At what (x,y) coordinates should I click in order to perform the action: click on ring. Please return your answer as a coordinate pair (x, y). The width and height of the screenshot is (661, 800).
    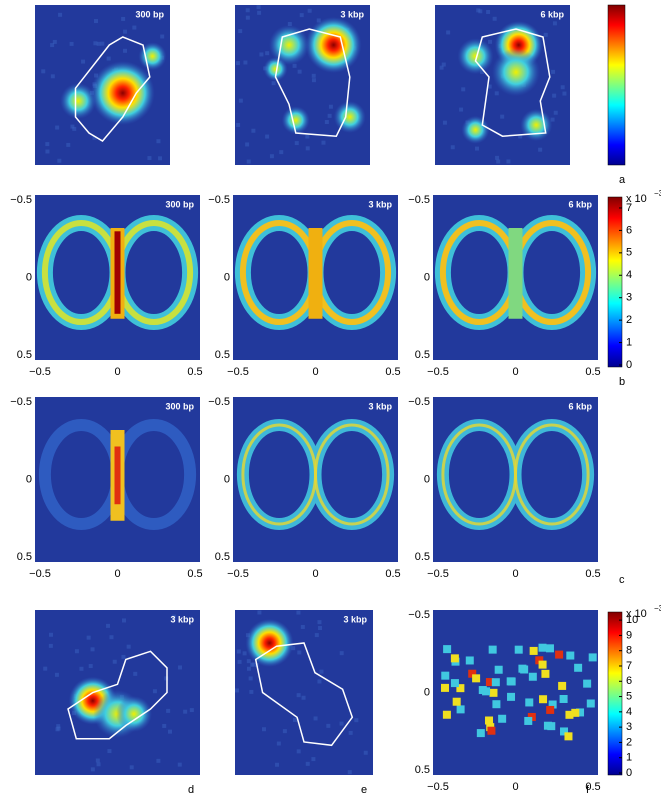
    Looking at the image, I should click on (552, 474).